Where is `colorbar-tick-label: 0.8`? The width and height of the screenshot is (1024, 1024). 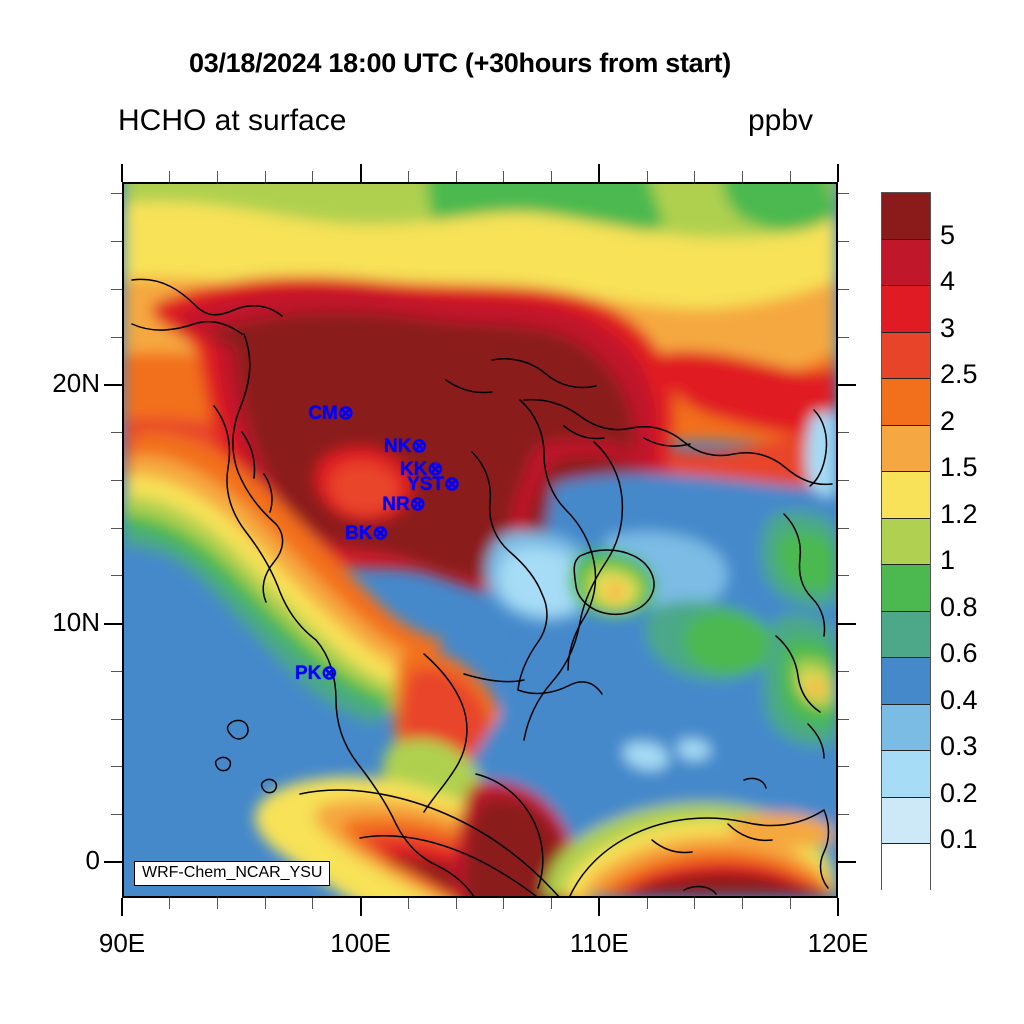
colorbar-tick-label: 0.8 is located at coordinates (959, 606).